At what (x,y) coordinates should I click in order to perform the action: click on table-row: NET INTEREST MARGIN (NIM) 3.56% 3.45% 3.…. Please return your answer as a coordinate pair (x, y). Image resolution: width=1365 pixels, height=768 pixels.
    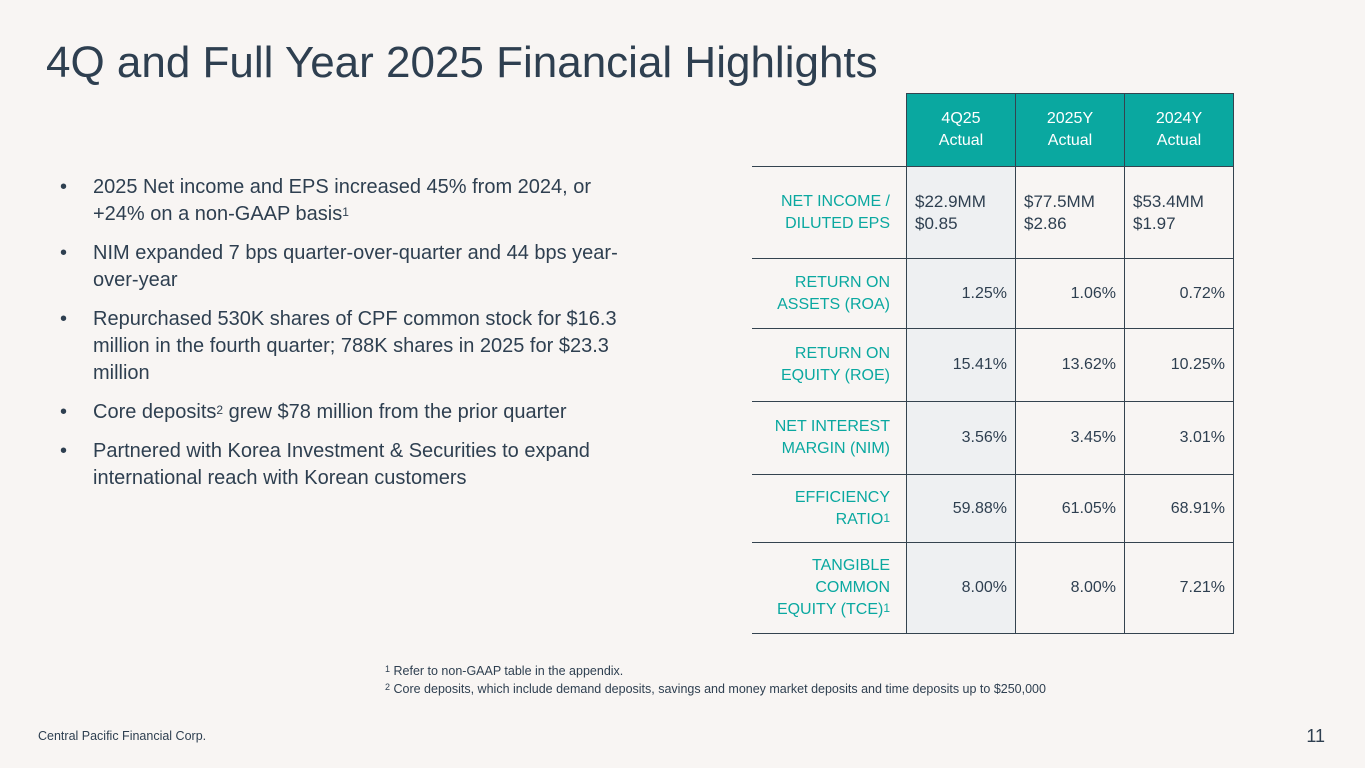
    Looking at the image, I should click on (993, 438).